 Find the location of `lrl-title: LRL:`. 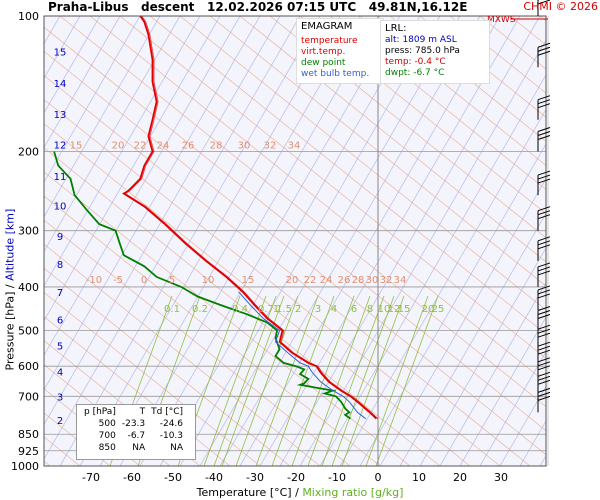

lrl-title: LRL: is located at coordinates (396, 28).